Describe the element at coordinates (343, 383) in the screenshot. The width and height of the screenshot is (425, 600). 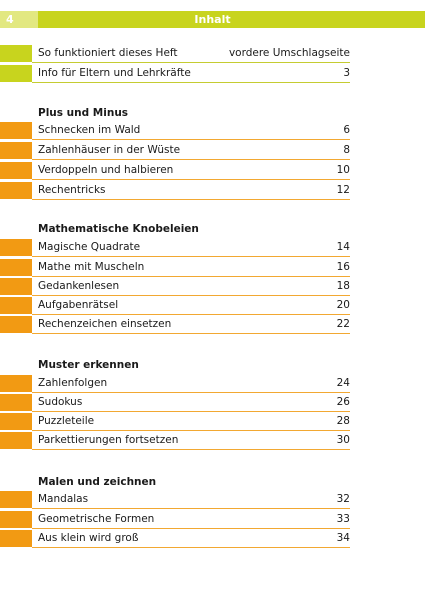
I see `entry-page: 24` at that location.